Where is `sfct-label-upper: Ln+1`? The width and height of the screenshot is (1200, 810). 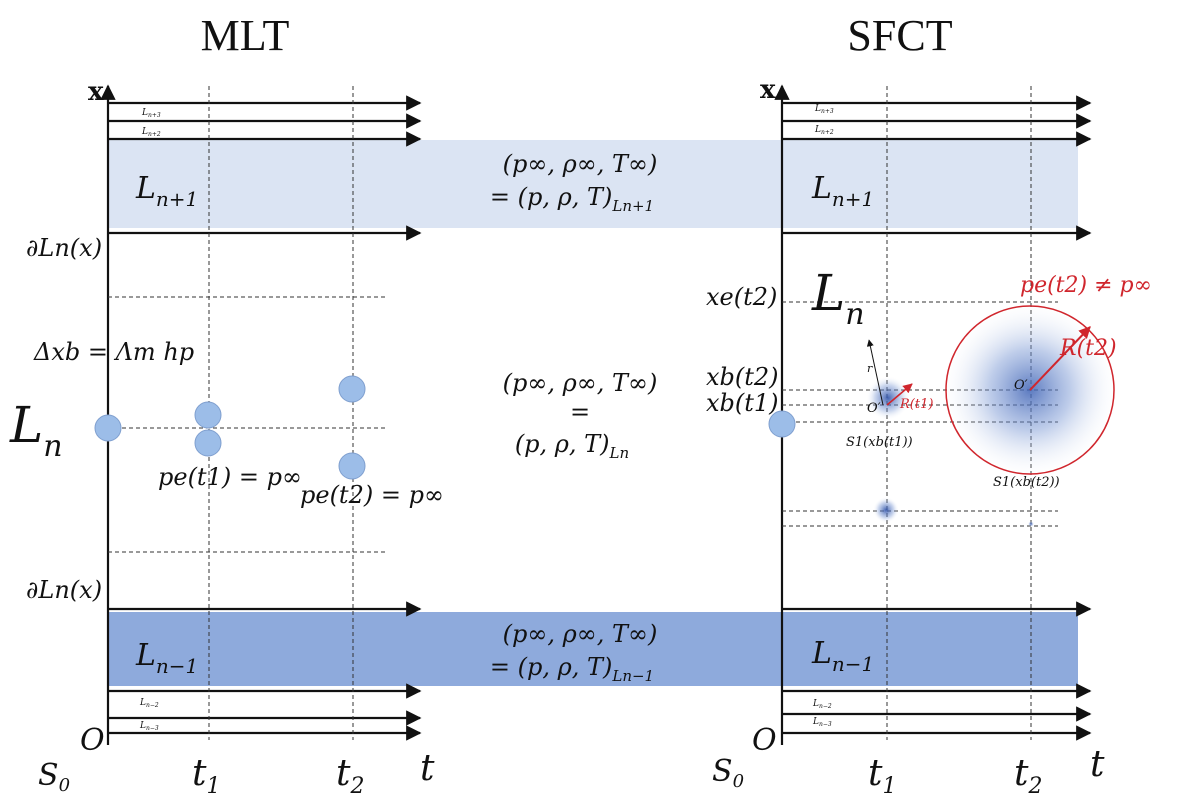 sfct-label-upper: Ln+1 is located at coordinates (842, 191).